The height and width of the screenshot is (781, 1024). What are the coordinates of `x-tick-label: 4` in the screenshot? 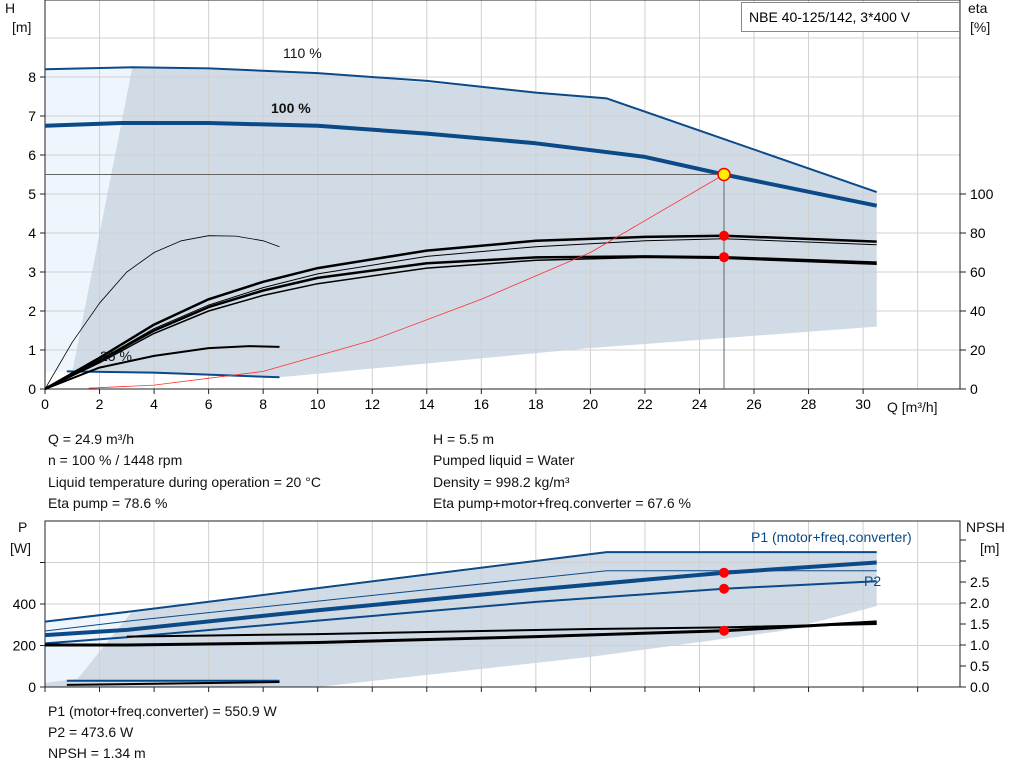 It's located at (154, 404).